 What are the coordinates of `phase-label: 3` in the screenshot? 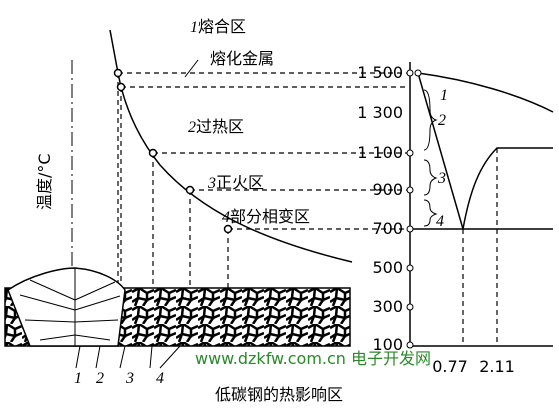 It's located at (441, 178).